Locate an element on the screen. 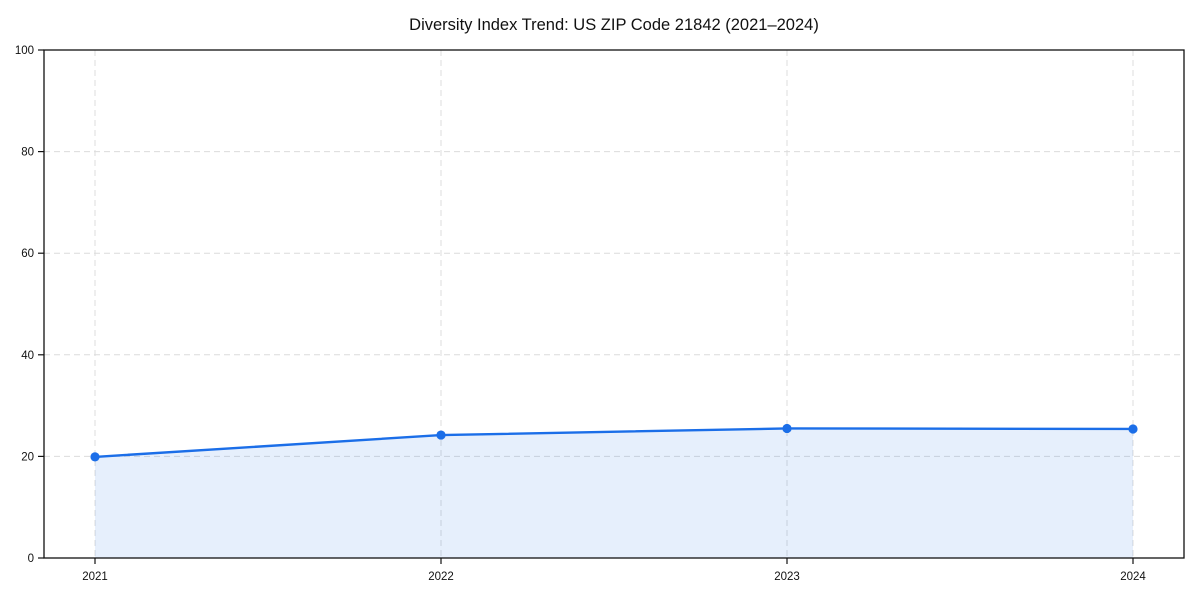 This screenshot has width=1200, height=605. data-point-markers is located at coordinates (614, 442).